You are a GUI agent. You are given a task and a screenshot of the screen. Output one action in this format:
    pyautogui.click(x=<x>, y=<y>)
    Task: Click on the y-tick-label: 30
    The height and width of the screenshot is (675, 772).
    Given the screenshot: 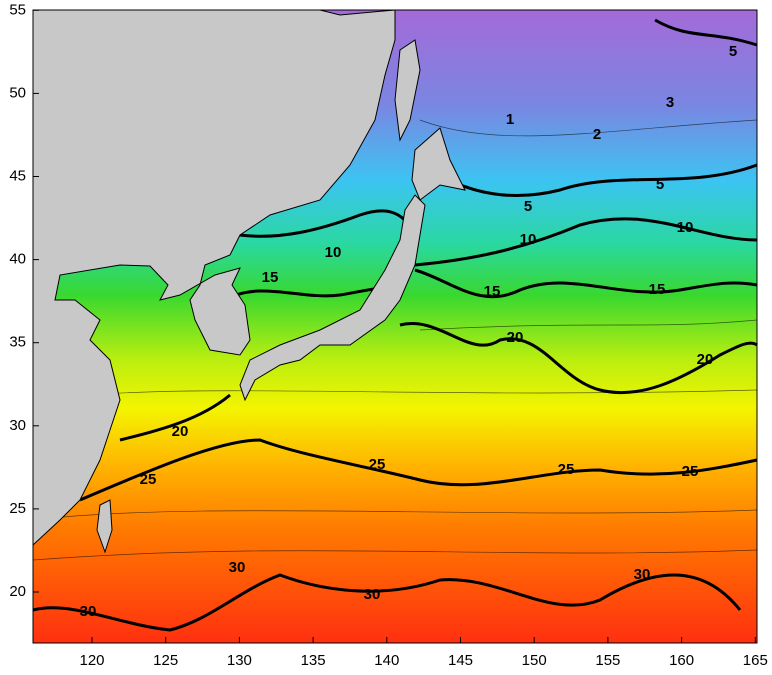 What is the action you would take?
    pyautogui.click(x=17, y=425)
    